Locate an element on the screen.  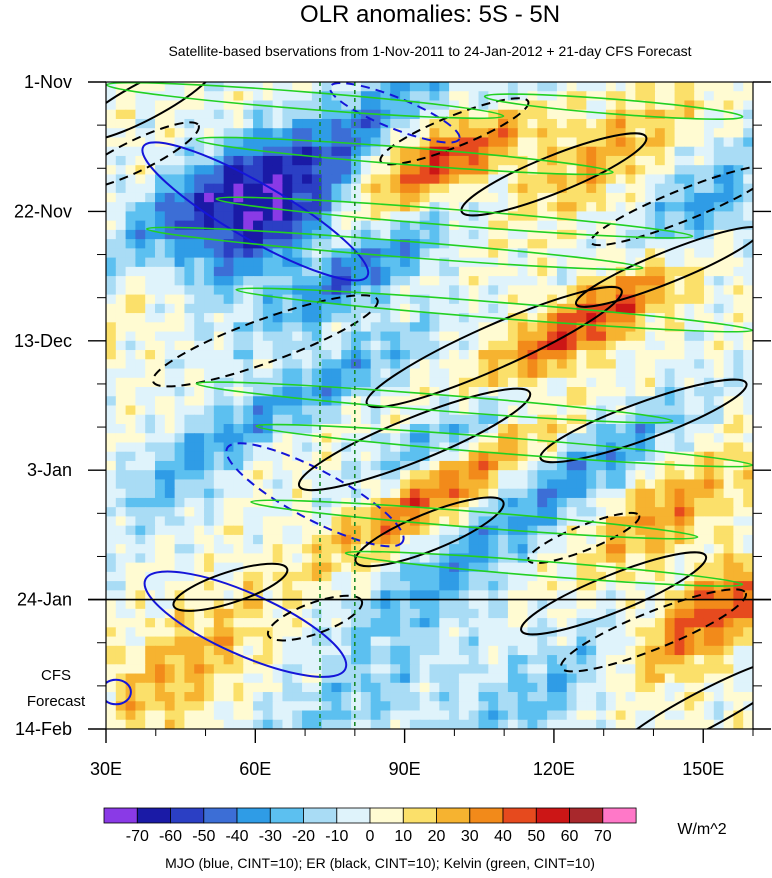
colorbar-box is located at coordinates (120, 815).